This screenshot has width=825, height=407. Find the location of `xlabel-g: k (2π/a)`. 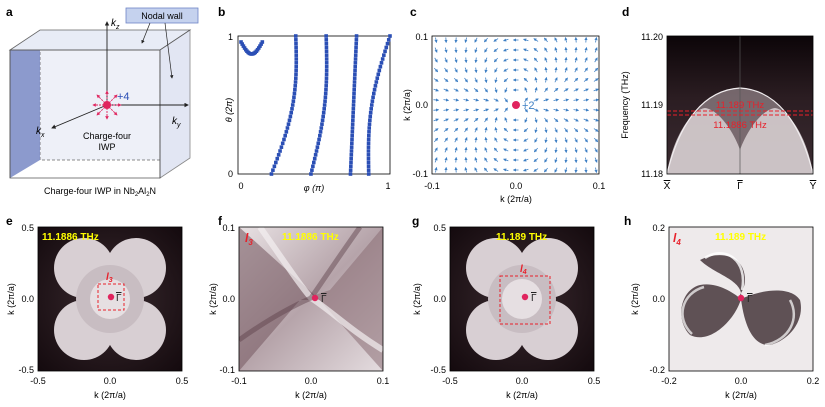

xlabel-g: k (2π/a) is located at coordinates (522, 395).